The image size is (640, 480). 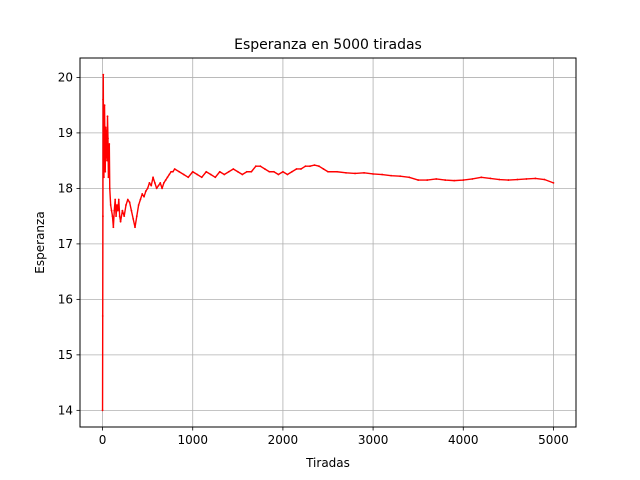 I want to click on x-tick-label: 5000, so click(x=553, y=440).